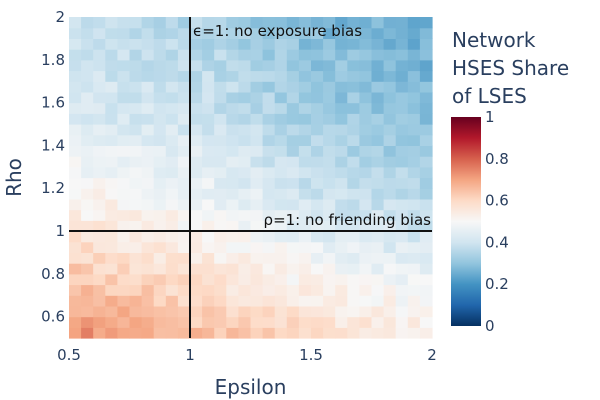 The height and width of the screenshot is (400, 600). I want to click on exposure-bias-annotation: ϵ=1: no exposure bias, so click(277, 31).